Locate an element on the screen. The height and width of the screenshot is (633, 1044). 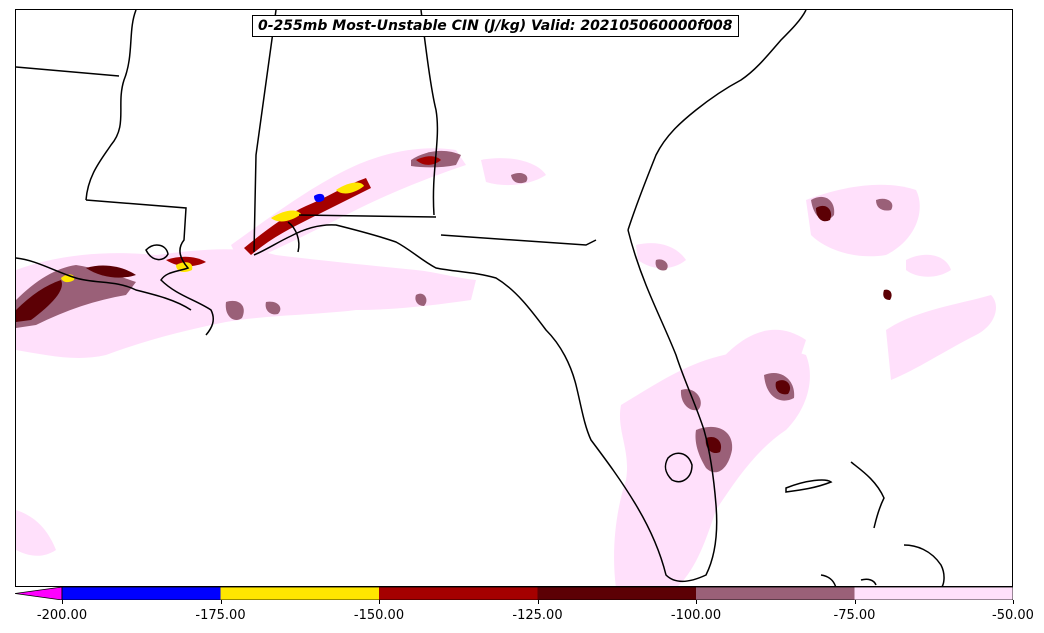
colorbar-extend-min is located at coordinates (39, 593).